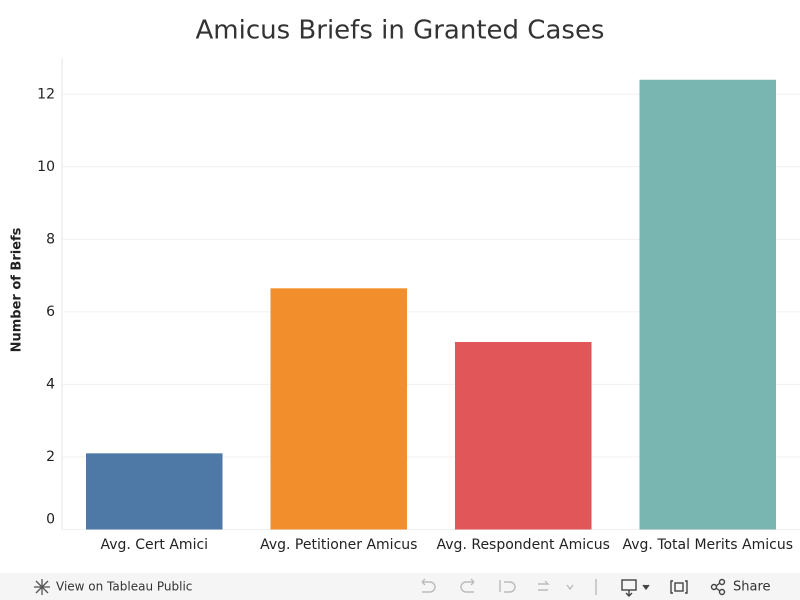 This screenshot has height=600, width=800. I want to click on toolbar-icons-active, so click(673, 587).